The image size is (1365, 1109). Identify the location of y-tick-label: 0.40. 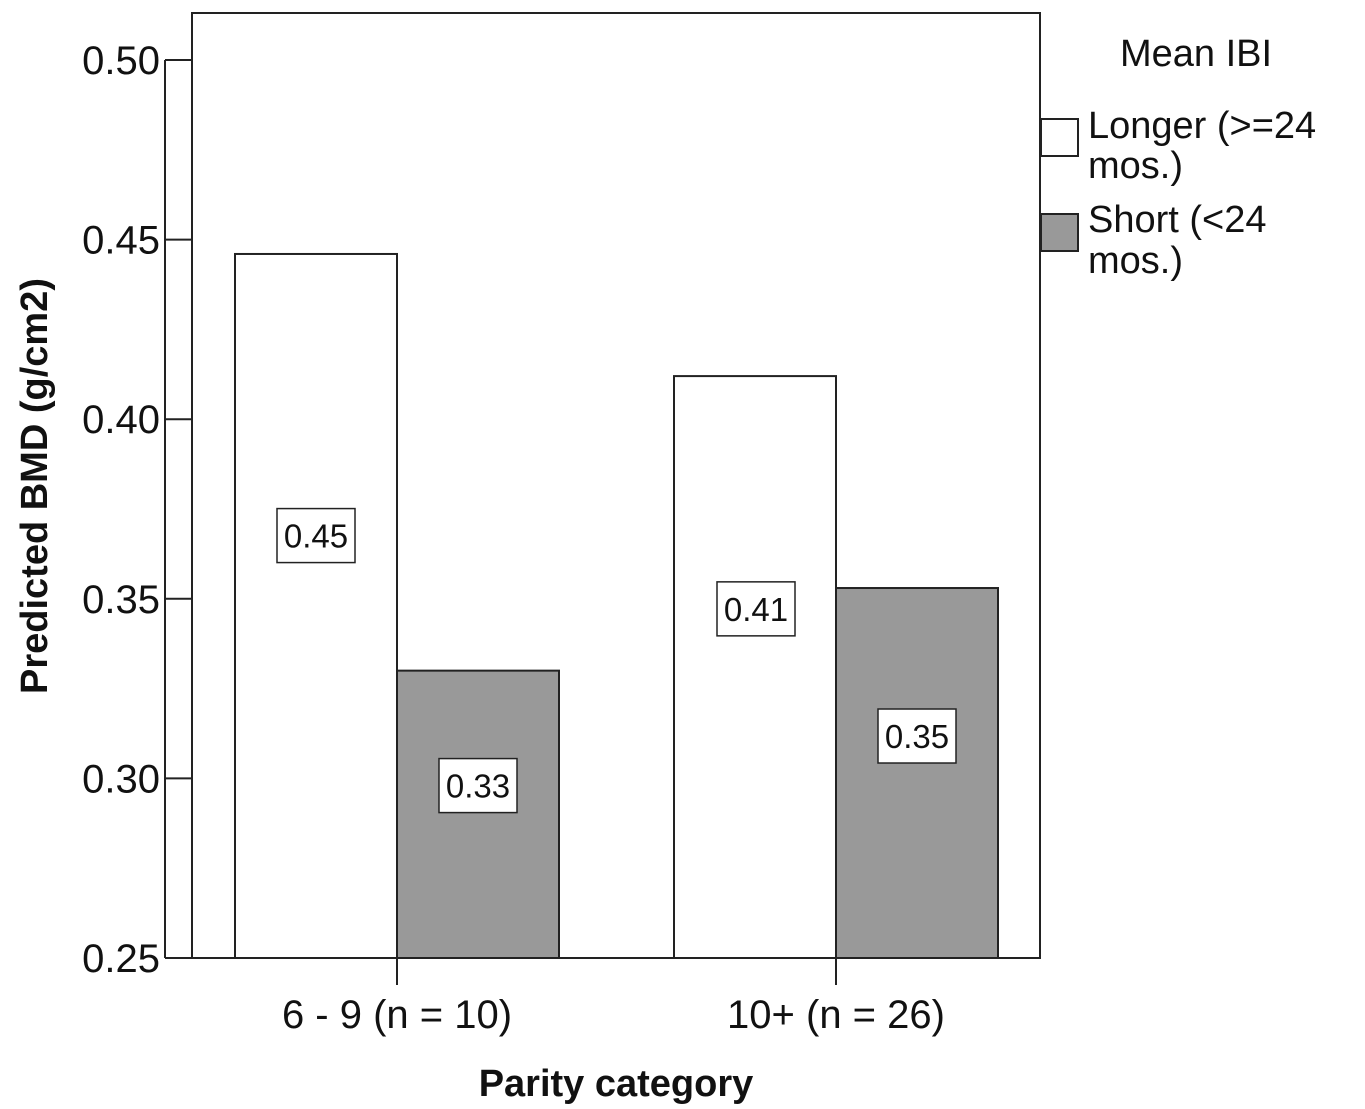
(121, 420).